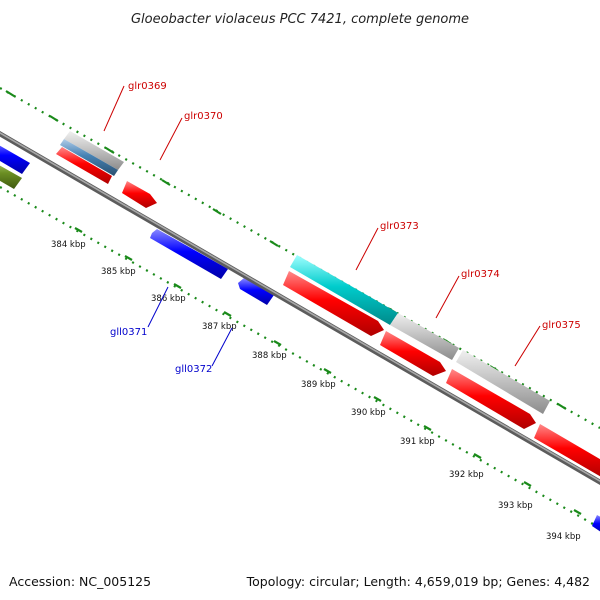 This screenshot has height=600, width=600. Describe the element at coordinates (128, 332) in the screenshot. I see `gene-label-gll0371: gll0371` at that location.